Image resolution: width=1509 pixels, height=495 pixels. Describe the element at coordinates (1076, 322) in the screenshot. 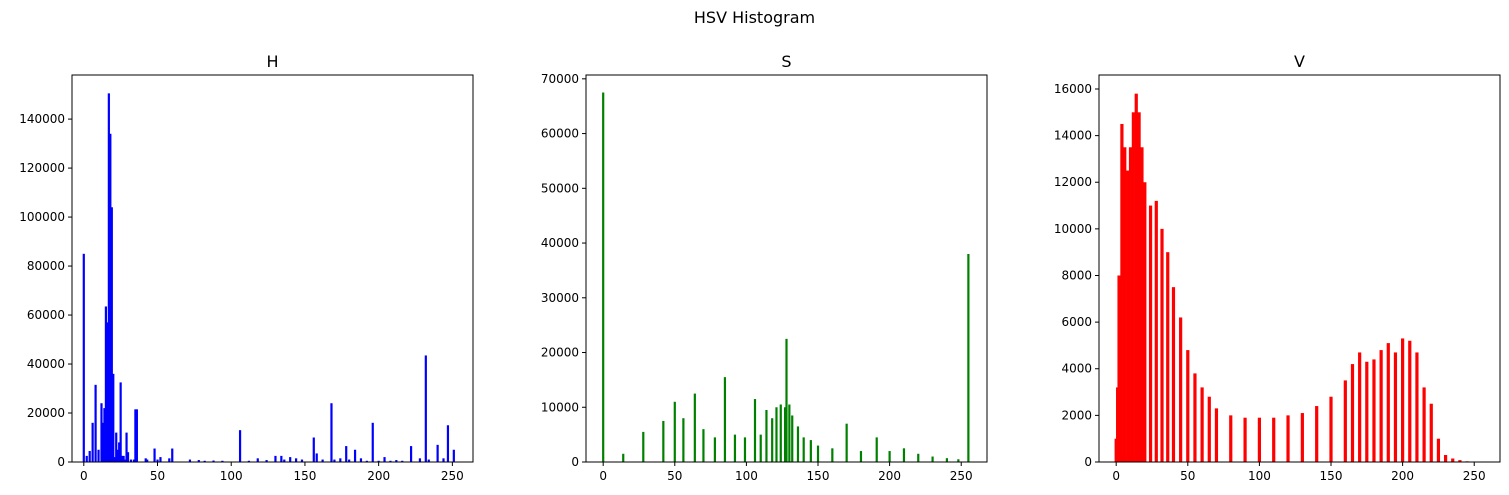

I see `v-y-tick-label: 6000` at that location.